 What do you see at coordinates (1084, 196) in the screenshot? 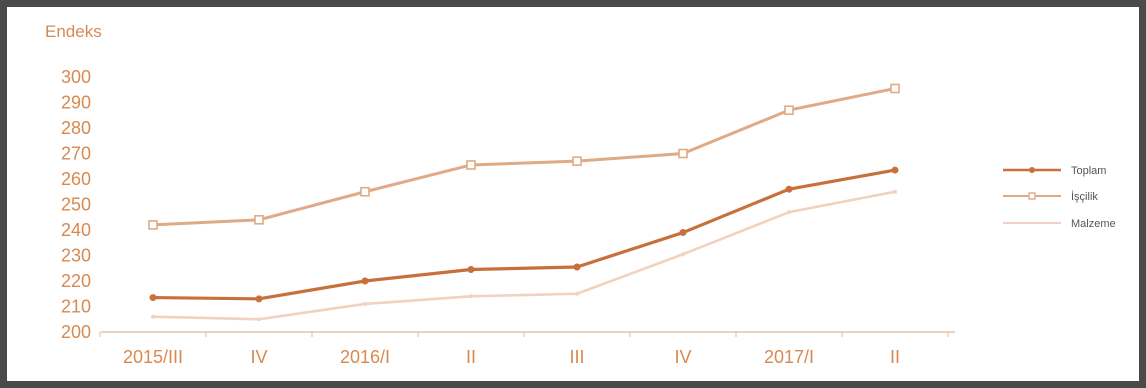
I see `legend-label: İşçilik` at bounding box center [1084, 196].